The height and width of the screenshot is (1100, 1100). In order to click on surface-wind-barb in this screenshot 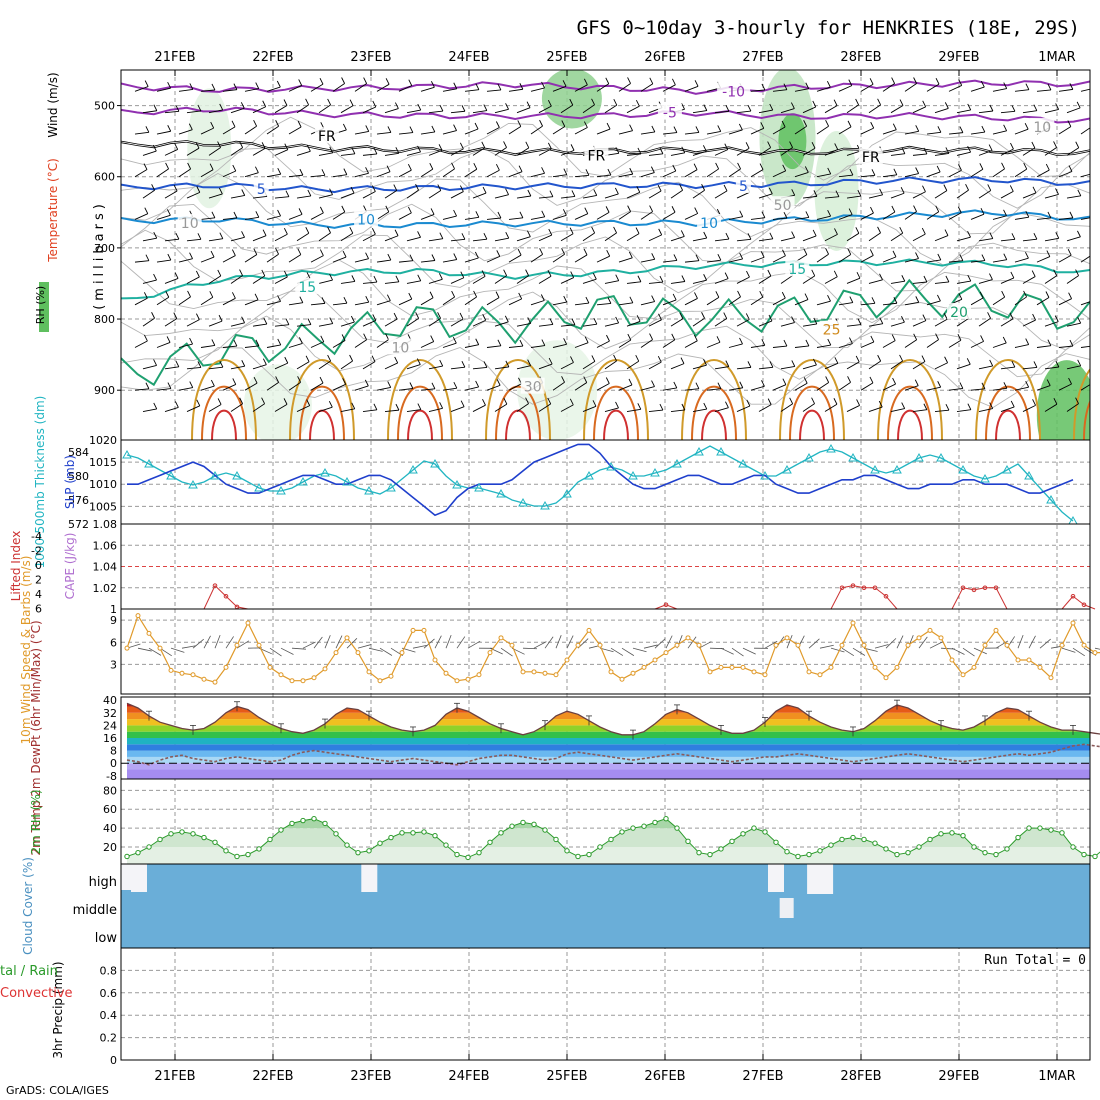, I will do `click(419, 646)`.